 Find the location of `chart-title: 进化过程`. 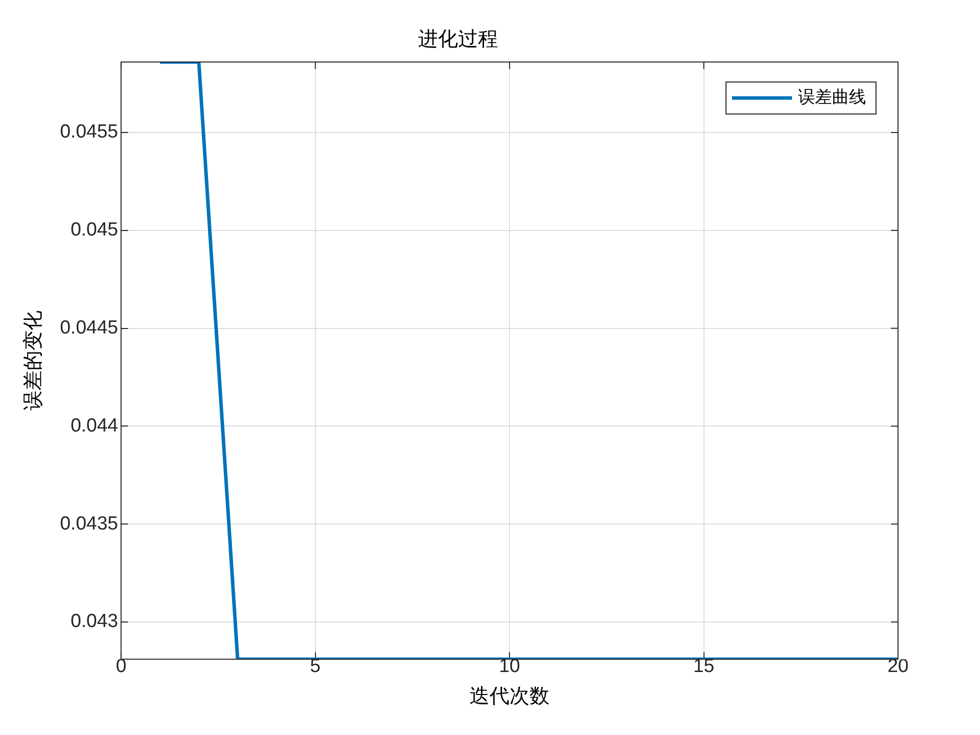

chart-title: 进化过程 is located at coordinates (458, 39).